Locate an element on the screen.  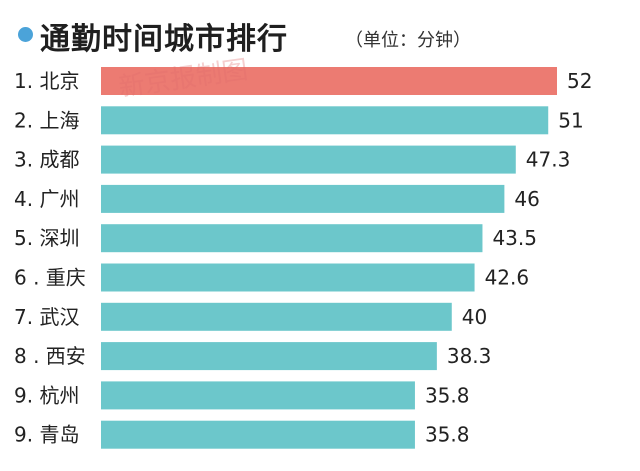
title-bullet-icon is located at coordinates (25, 34).